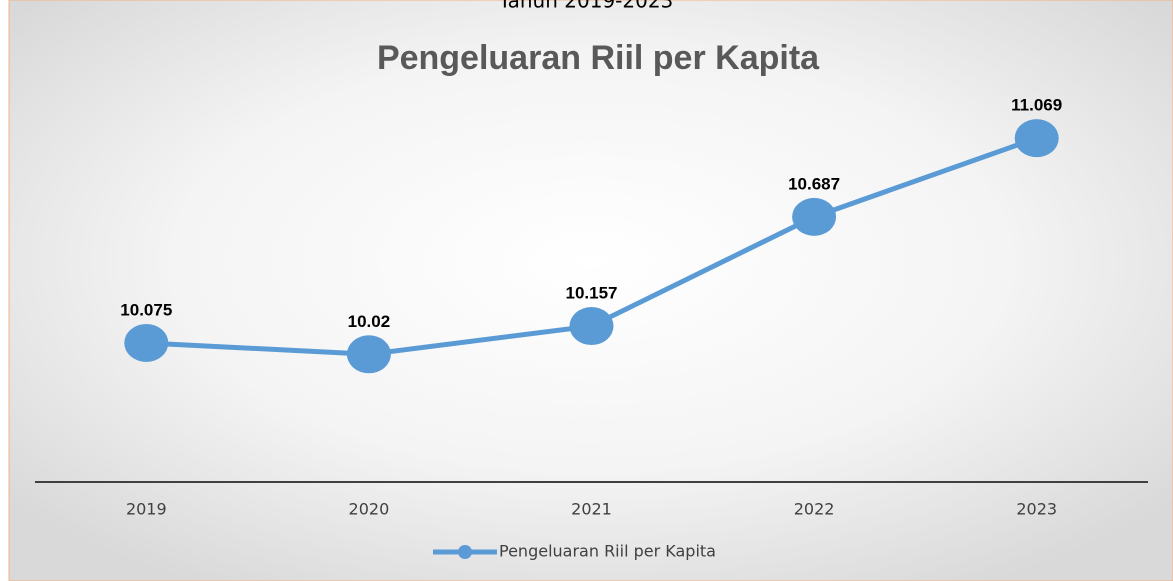  I want to click on data-label: 10.075, so click(146, 309).